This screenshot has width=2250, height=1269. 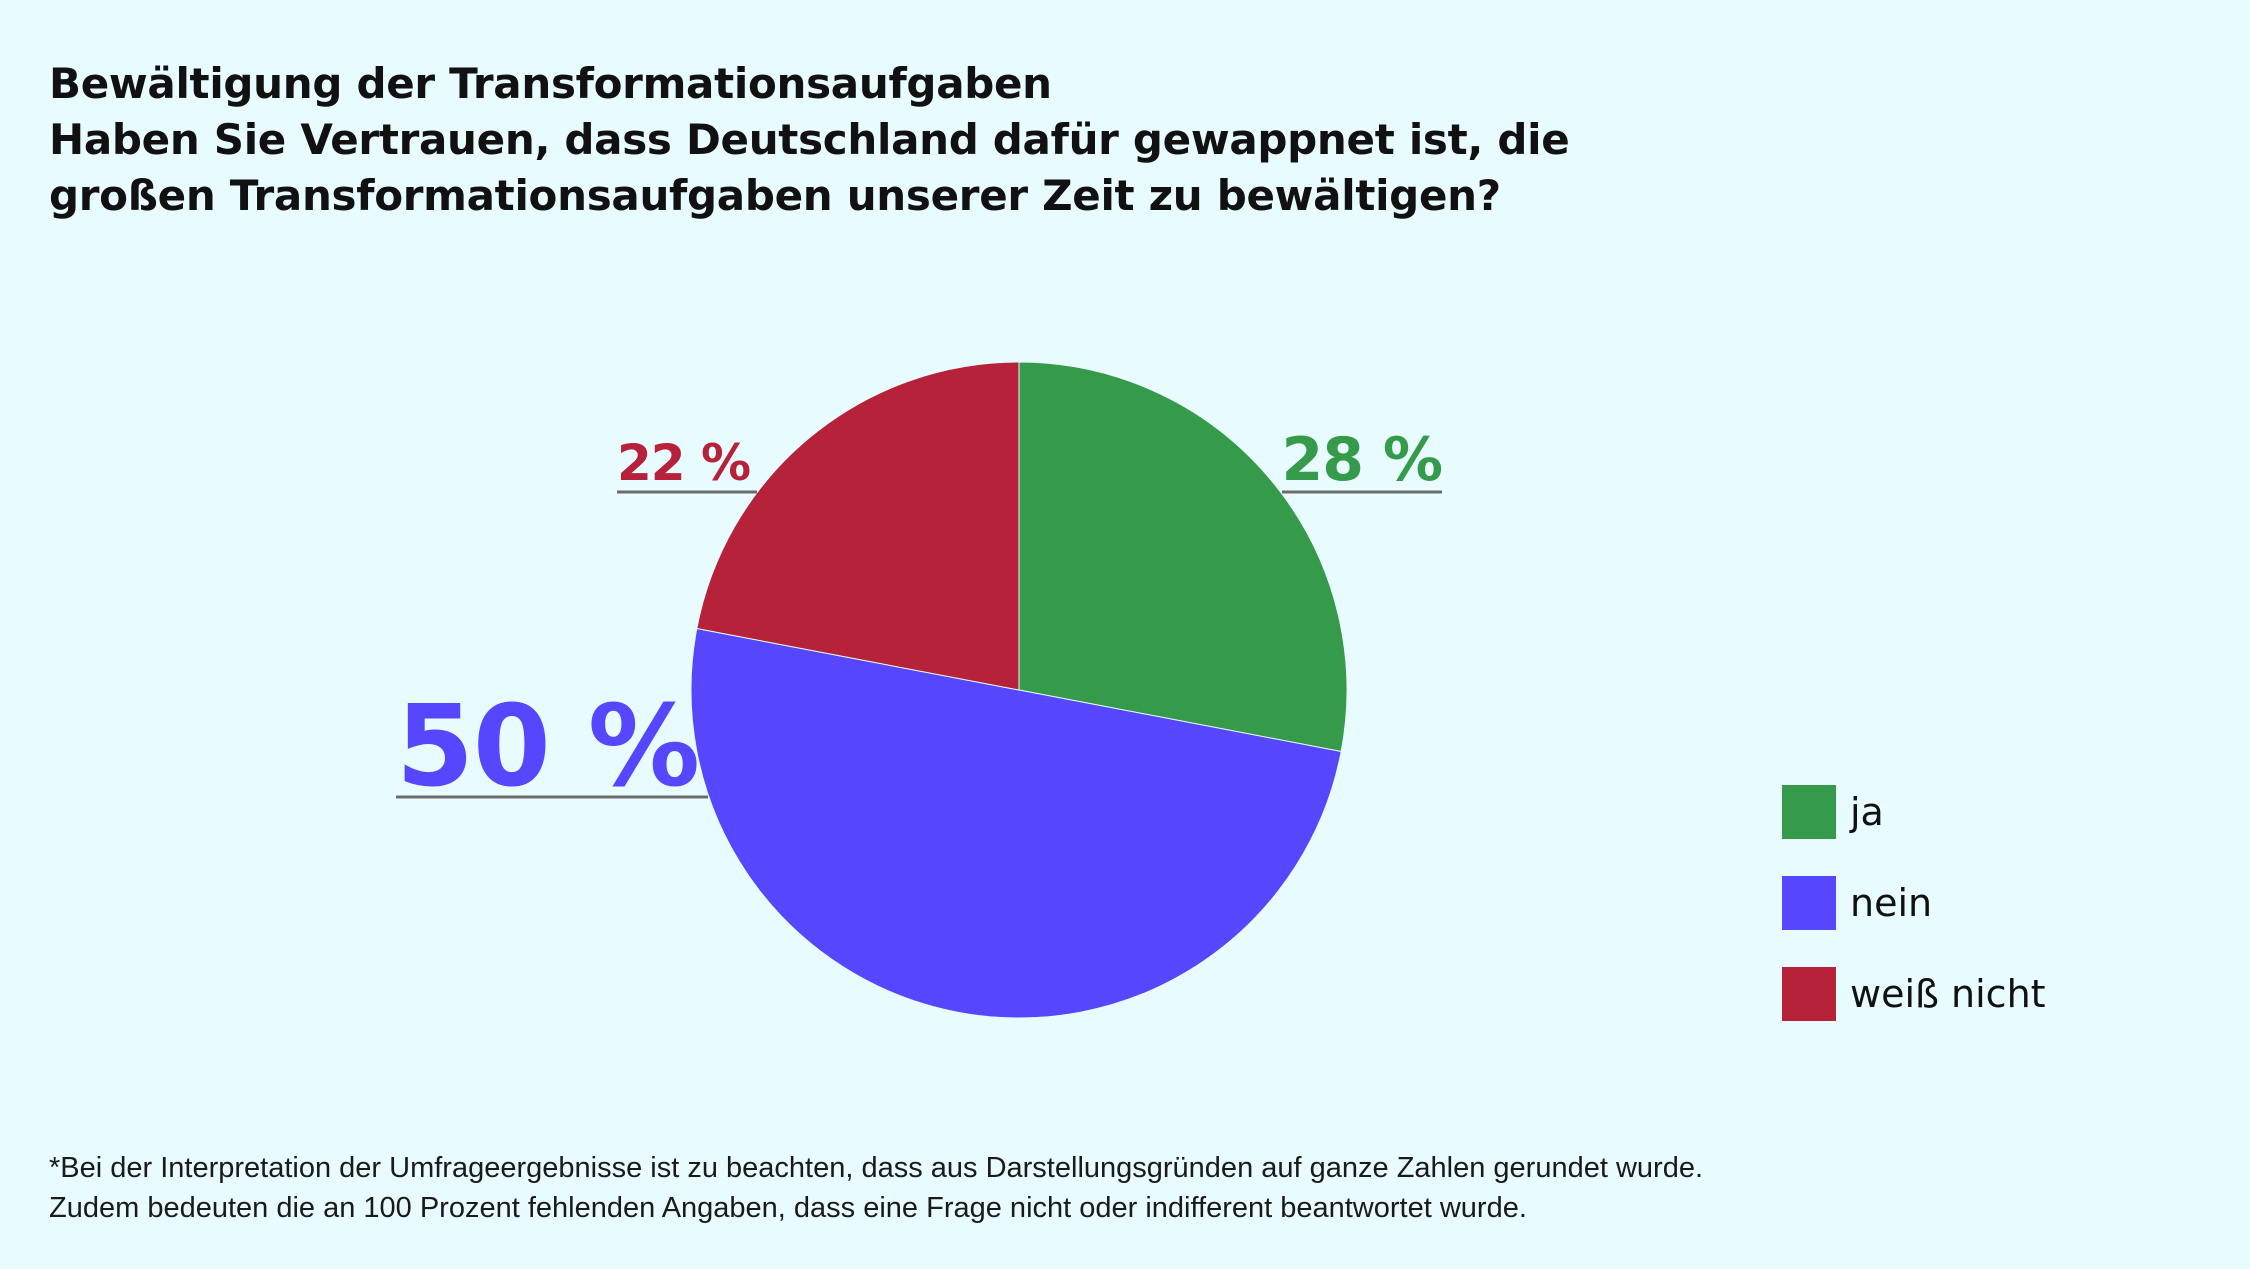 What do you see at coordinates (1809, 812) in the screenshot?
I see `legend-swatch-ja` at bounding box center [1809, 812].